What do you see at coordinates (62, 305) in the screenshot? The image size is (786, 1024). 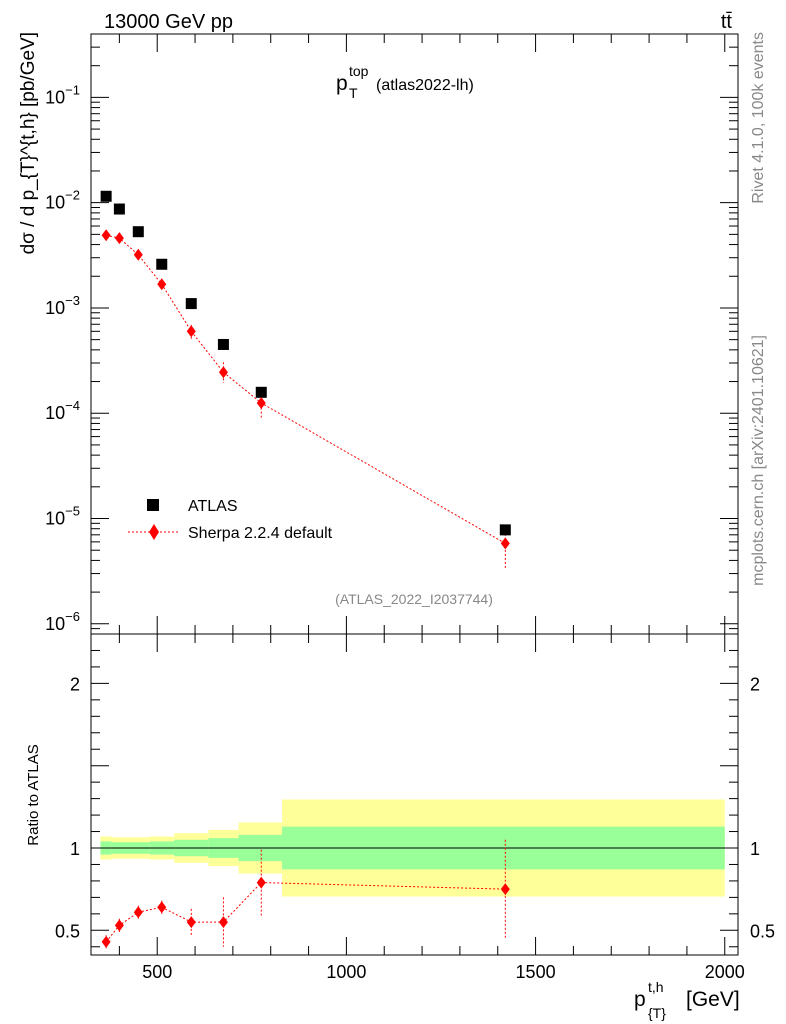 I see `main-y-tick-label: 10⁻³` at bounding box center [62, 305].